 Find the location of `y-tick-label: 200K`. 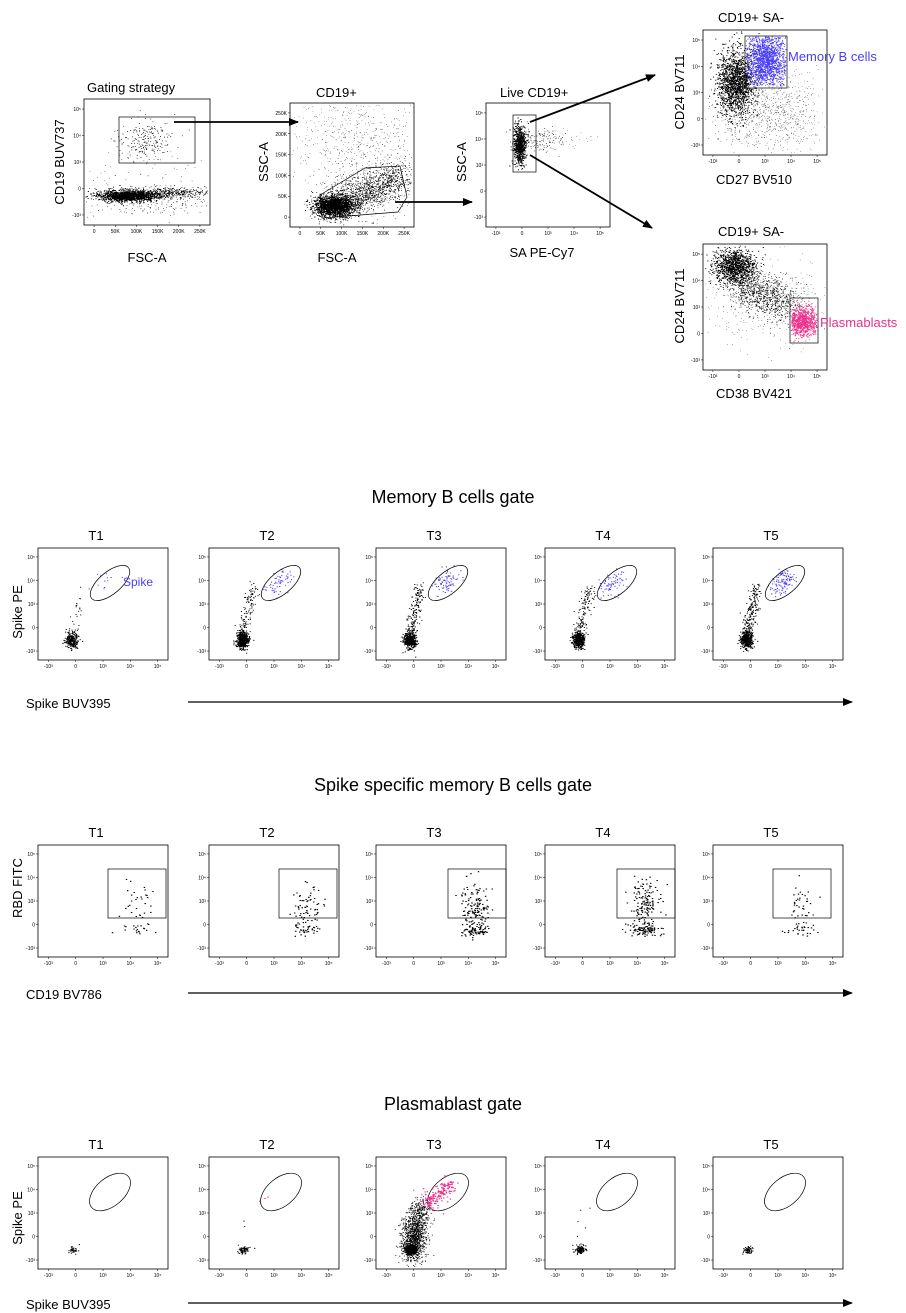

y-tick-label: 200K is located at coordinates (281, 135).